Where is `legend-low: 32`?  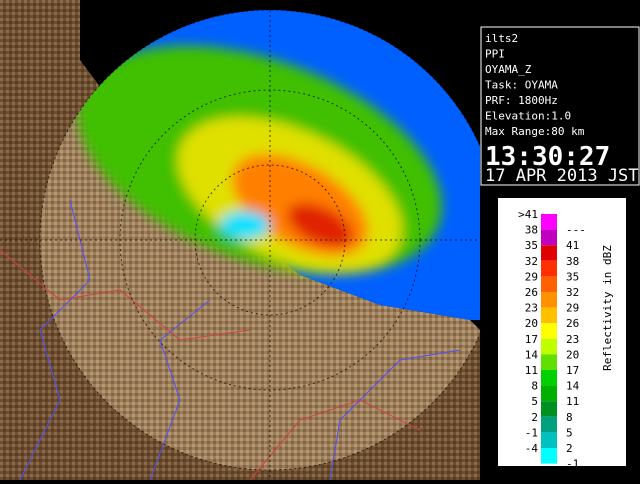 legend-low: 32 is located at coordinates (531, 261).